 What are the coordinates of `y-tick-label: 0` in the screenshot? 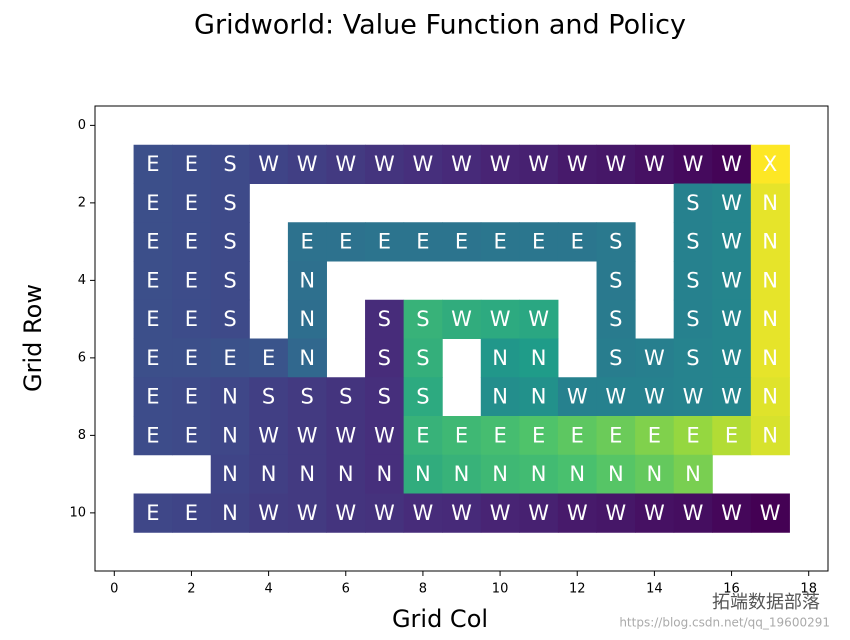 It's located at (82, 125).